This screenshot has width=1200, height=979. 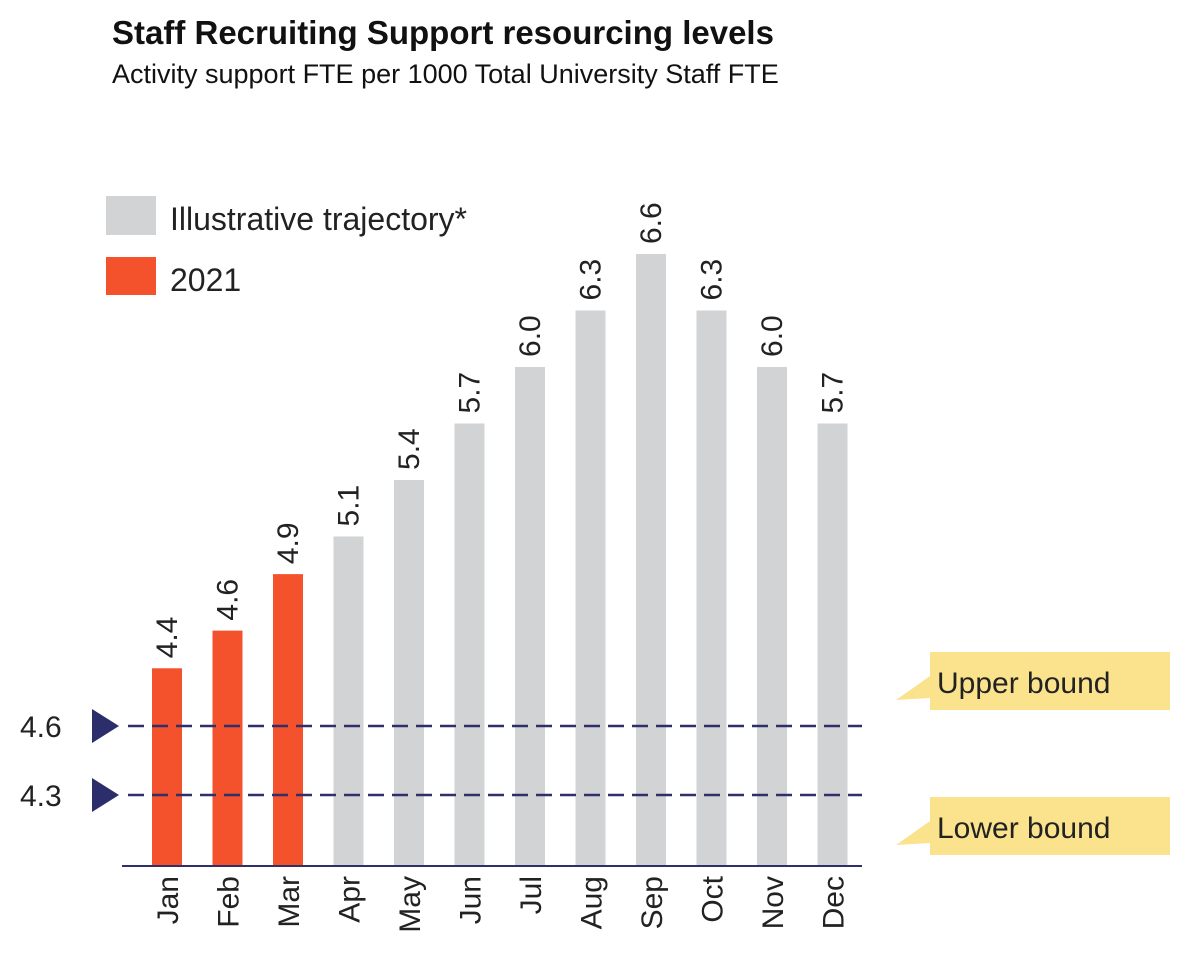 I want to click on value-label-dec: 5.7, so click(x=833, y=393).